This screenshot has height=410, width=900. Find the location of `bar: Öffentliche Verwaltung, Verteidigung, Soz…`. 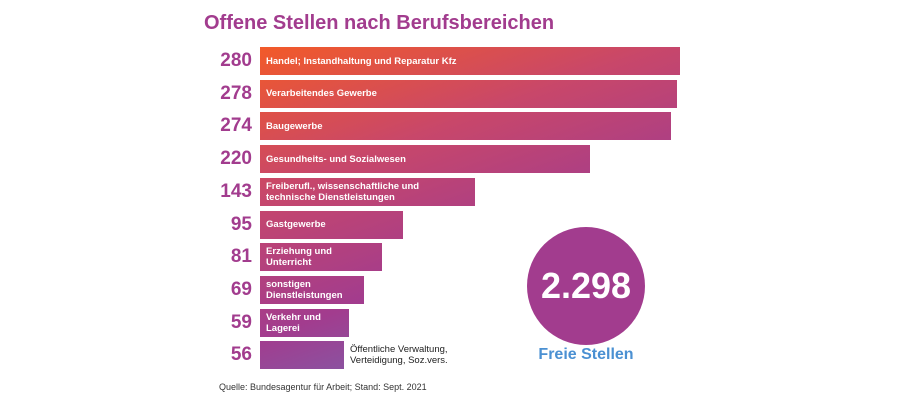

bar: Öffentliche Verwaltung, Verteidigung, Soz… is located at coordinates (354, 355).